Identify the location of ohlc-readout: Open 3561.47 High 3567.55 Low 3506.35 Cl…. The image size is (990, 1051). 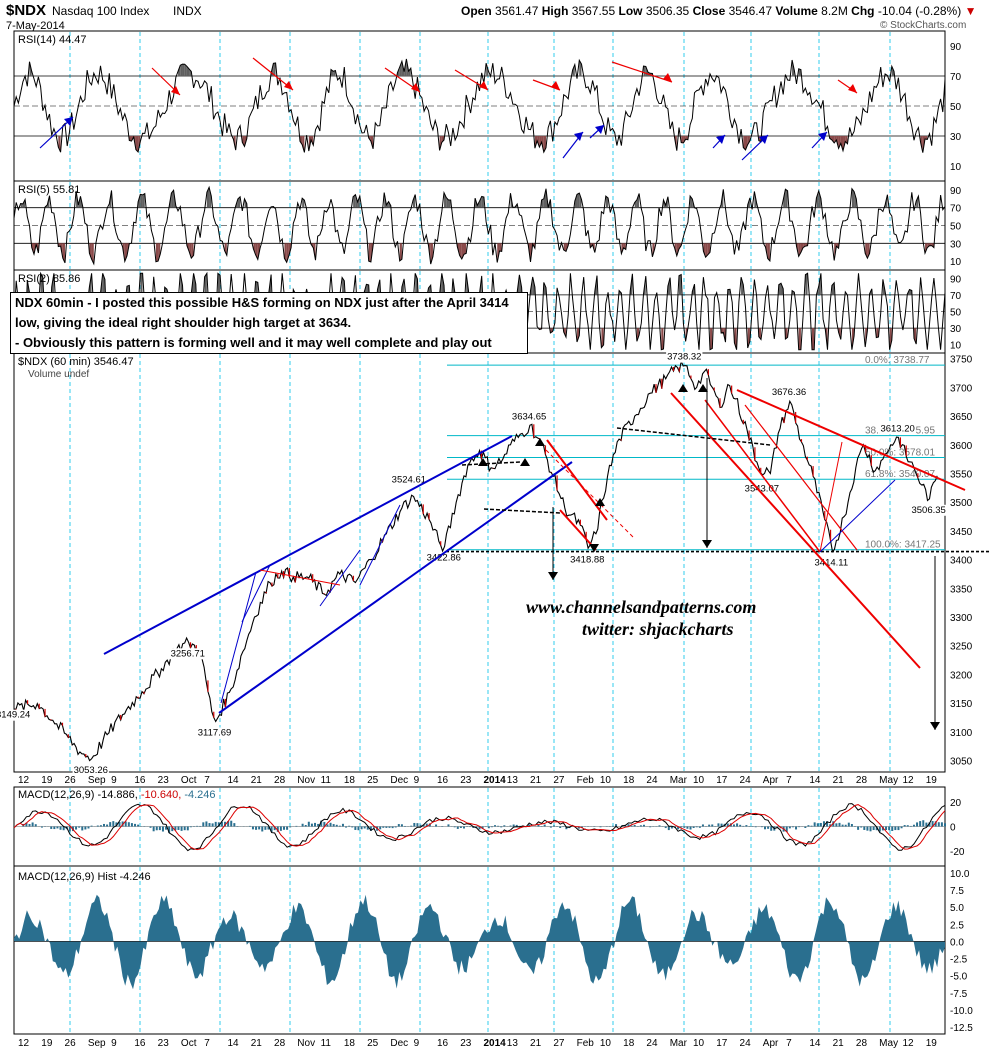
(718, 11).